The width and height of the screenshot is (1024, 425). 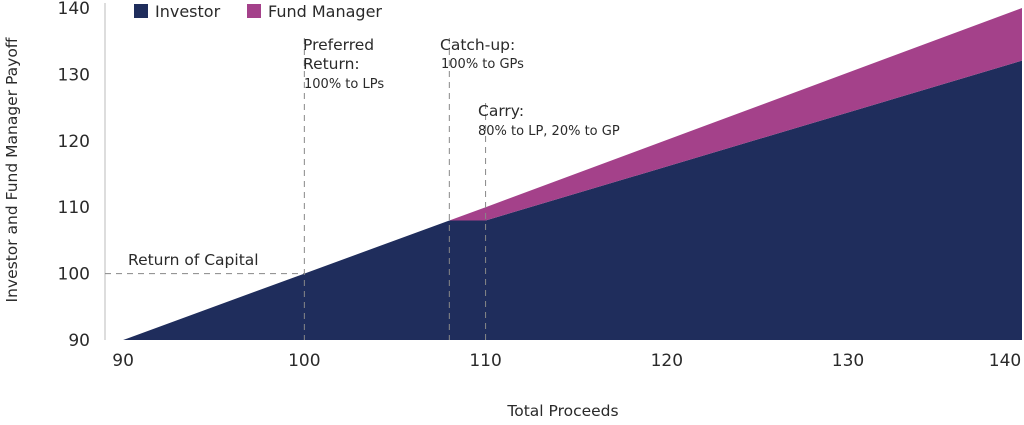 I want to click on x-tick-label: 100, so click(x=304, y=361).